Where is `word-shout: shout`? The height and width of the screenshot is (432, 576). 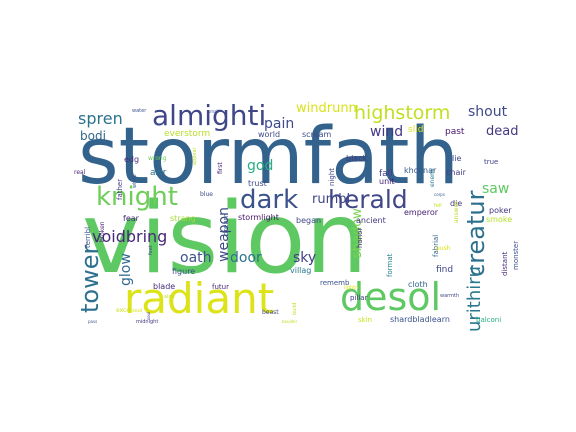 word-shout: shout is located at coordinates (488, 112).